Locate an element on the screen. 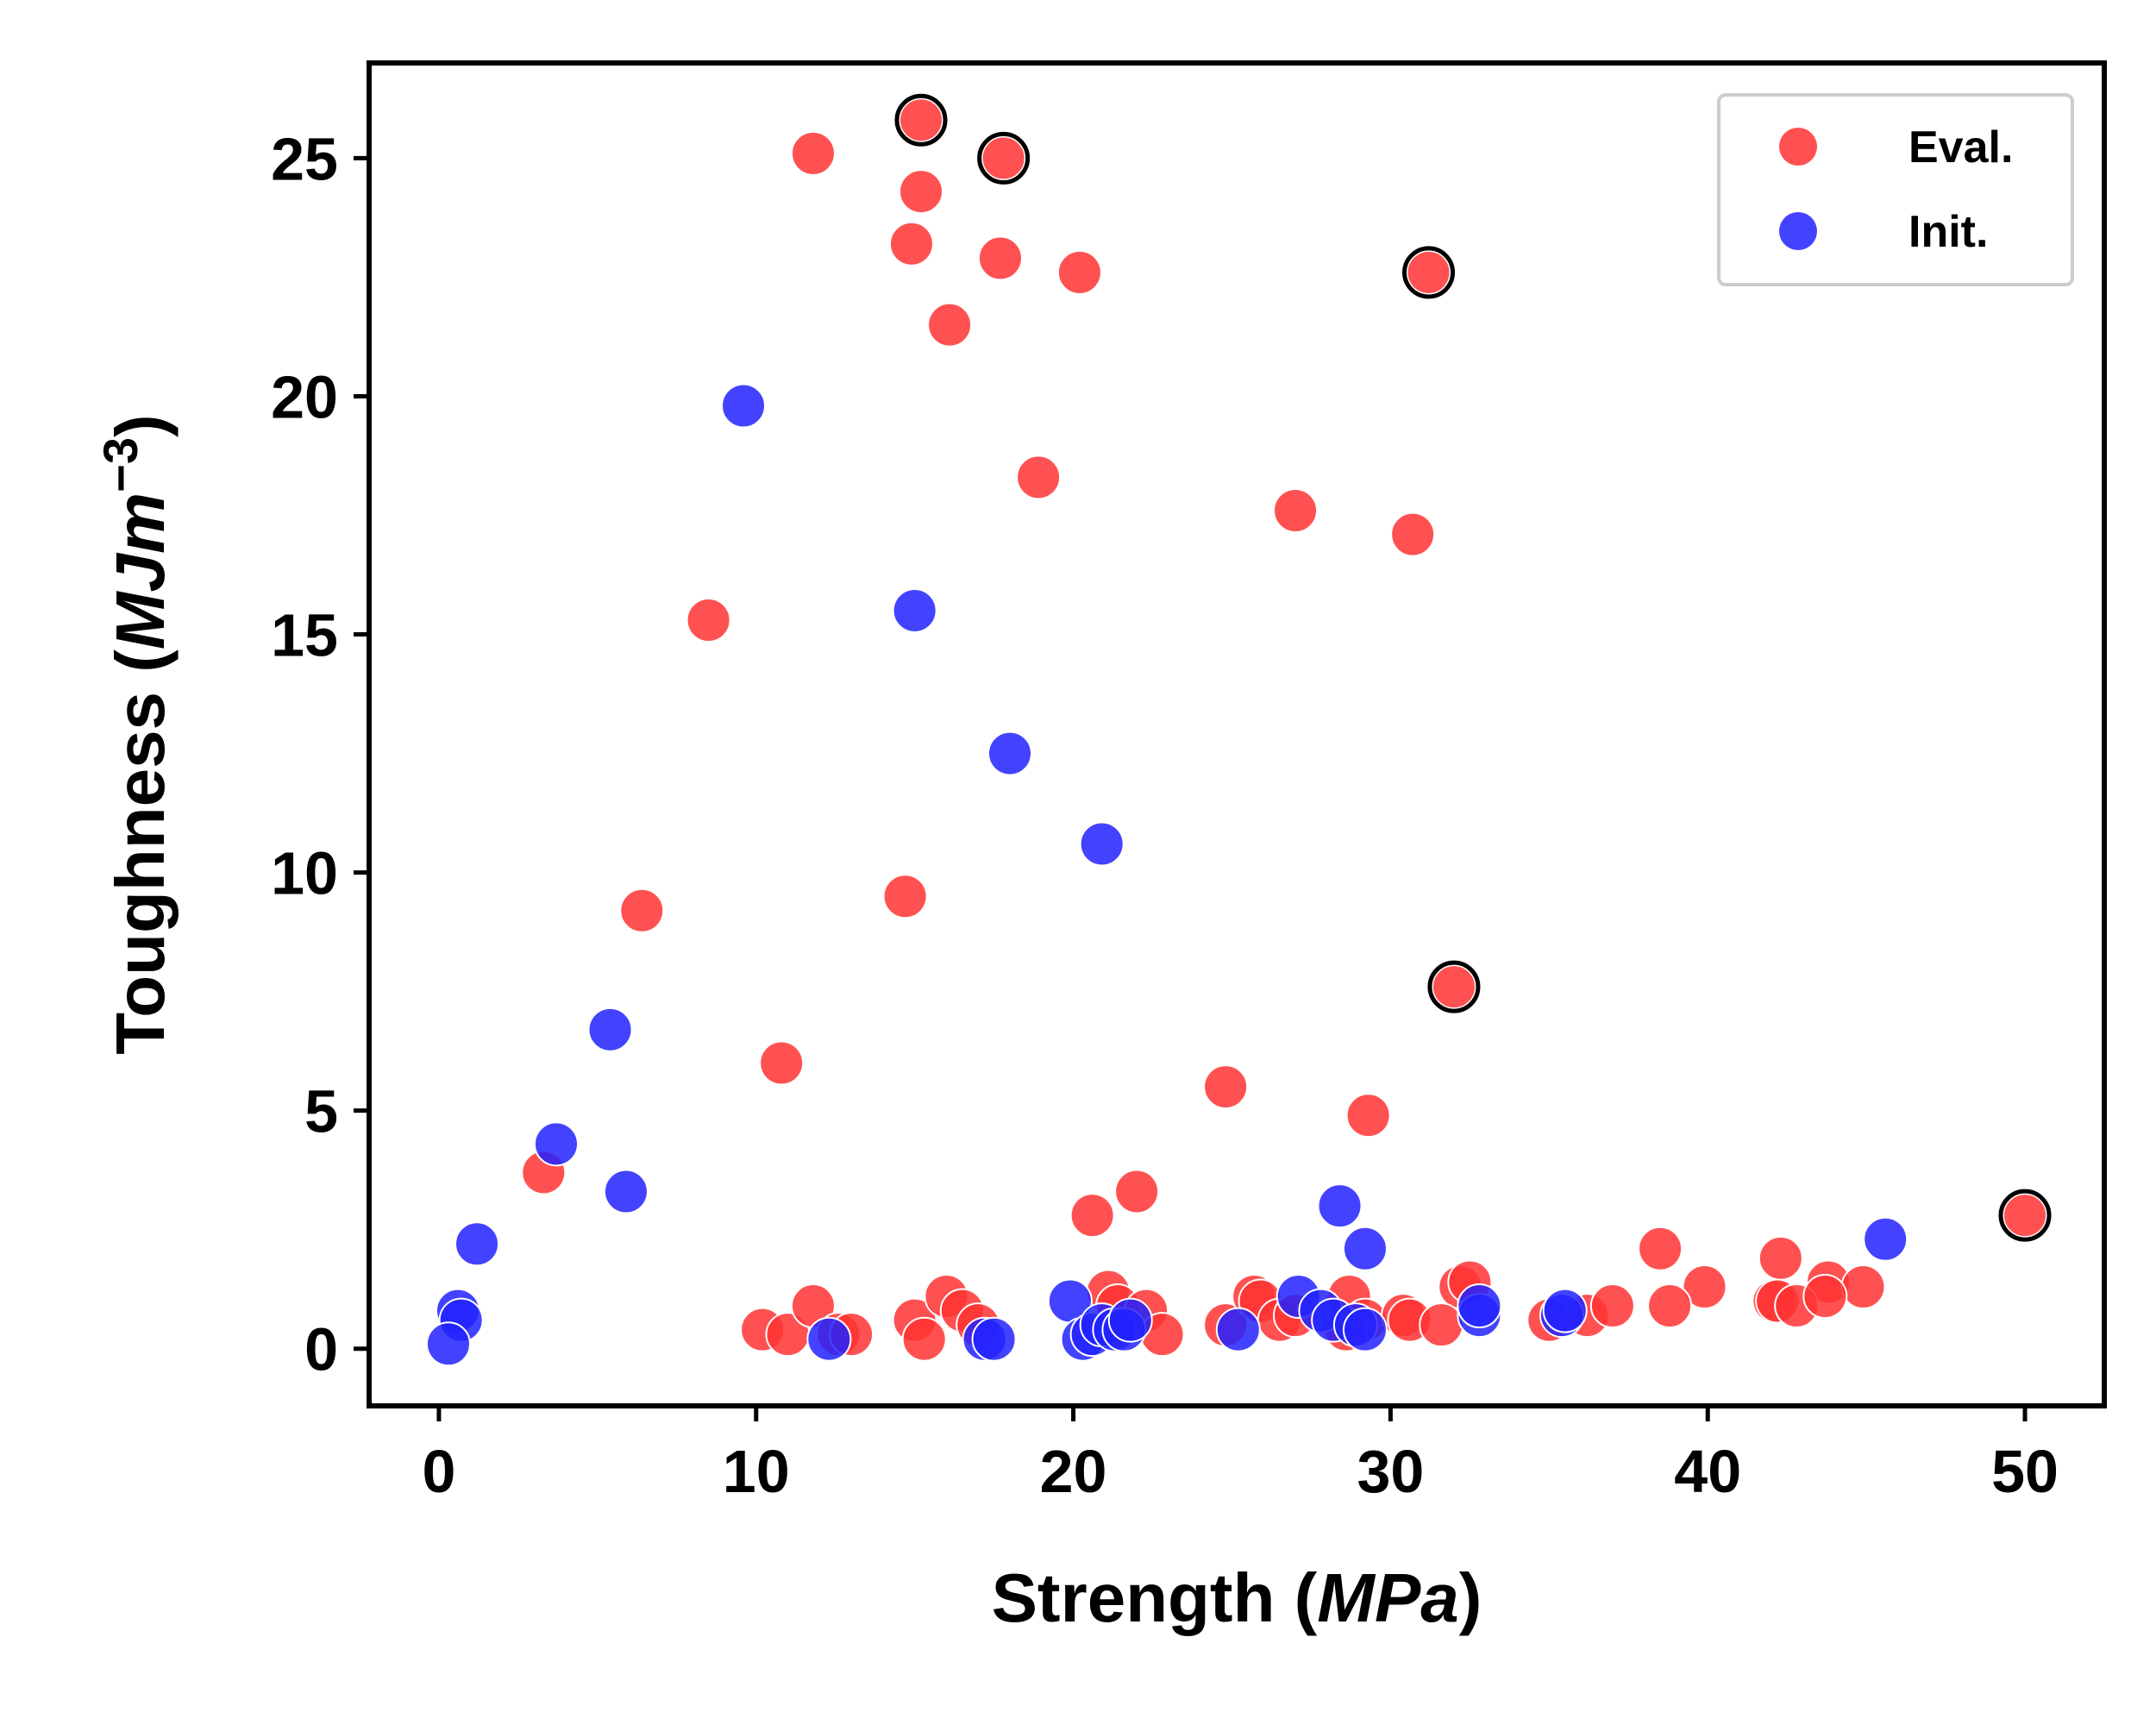 Image resolution: width=2156 pixels, height=1725 pixels. x-tick-label: 30 is located at coordinates (1390, 1472).